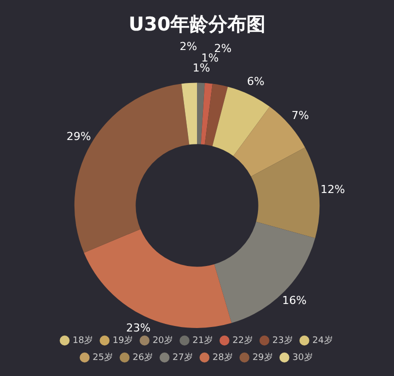  I want to click on data-label: 29%, so click(78, 136).